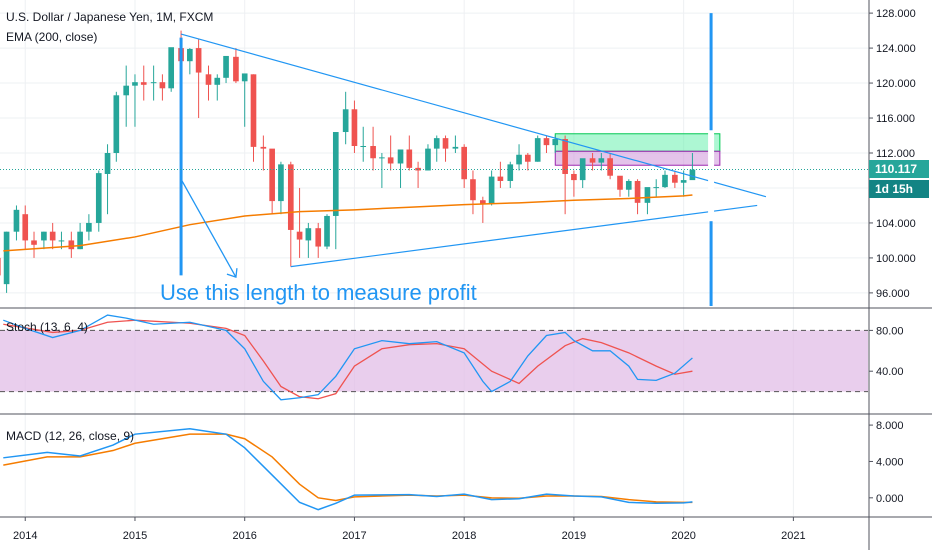 Image resolution: width=932 pixels, height=550 pixels. Describe the element at coordinates (890, 462) in the screenshot. I see `macd-tick-label: 4.000` at that location.